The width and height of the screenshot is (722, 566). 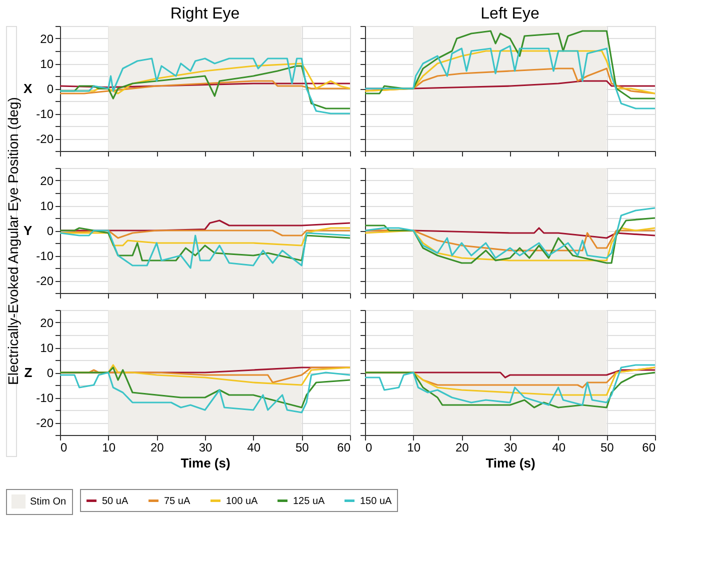 What do you see at coordinates (27, 88) in the screenshot?
I see `y-axis-title: X` at bounding box center [27, 88].